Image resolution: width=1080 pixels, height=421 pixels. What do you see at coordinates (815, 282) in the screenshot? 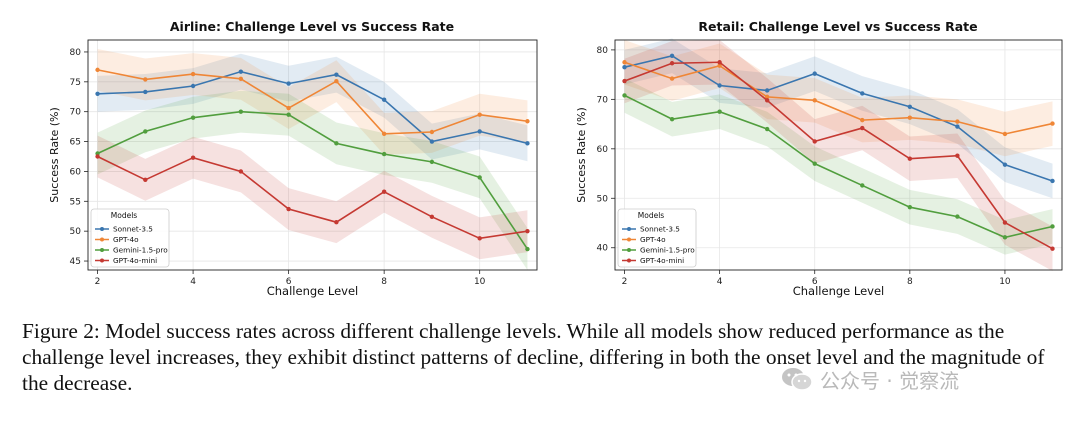
I see `x-tick-label: 6` at bounding box center [815, 282].